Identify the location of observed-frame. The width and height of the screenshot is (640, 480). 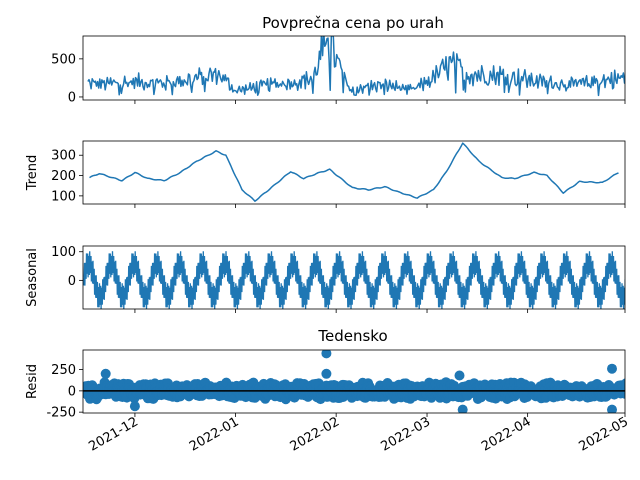
(354, 68).